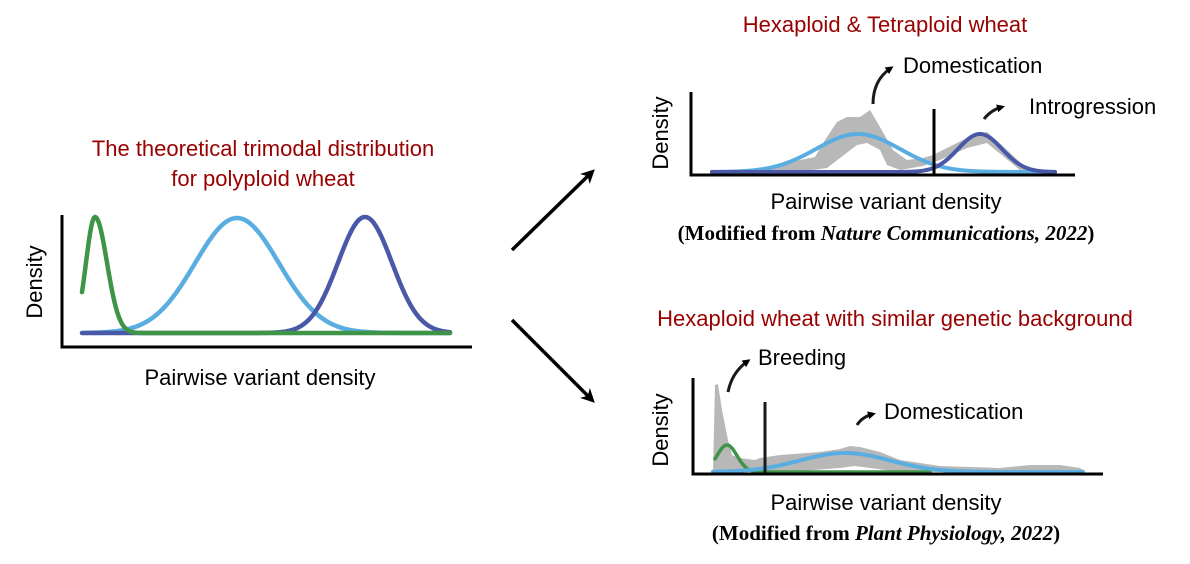  What do you see at coordinates (954, 233) in the screenshot?
I see `citation-journal: Nature Communications, 2022` at bounding box center [954, 233].